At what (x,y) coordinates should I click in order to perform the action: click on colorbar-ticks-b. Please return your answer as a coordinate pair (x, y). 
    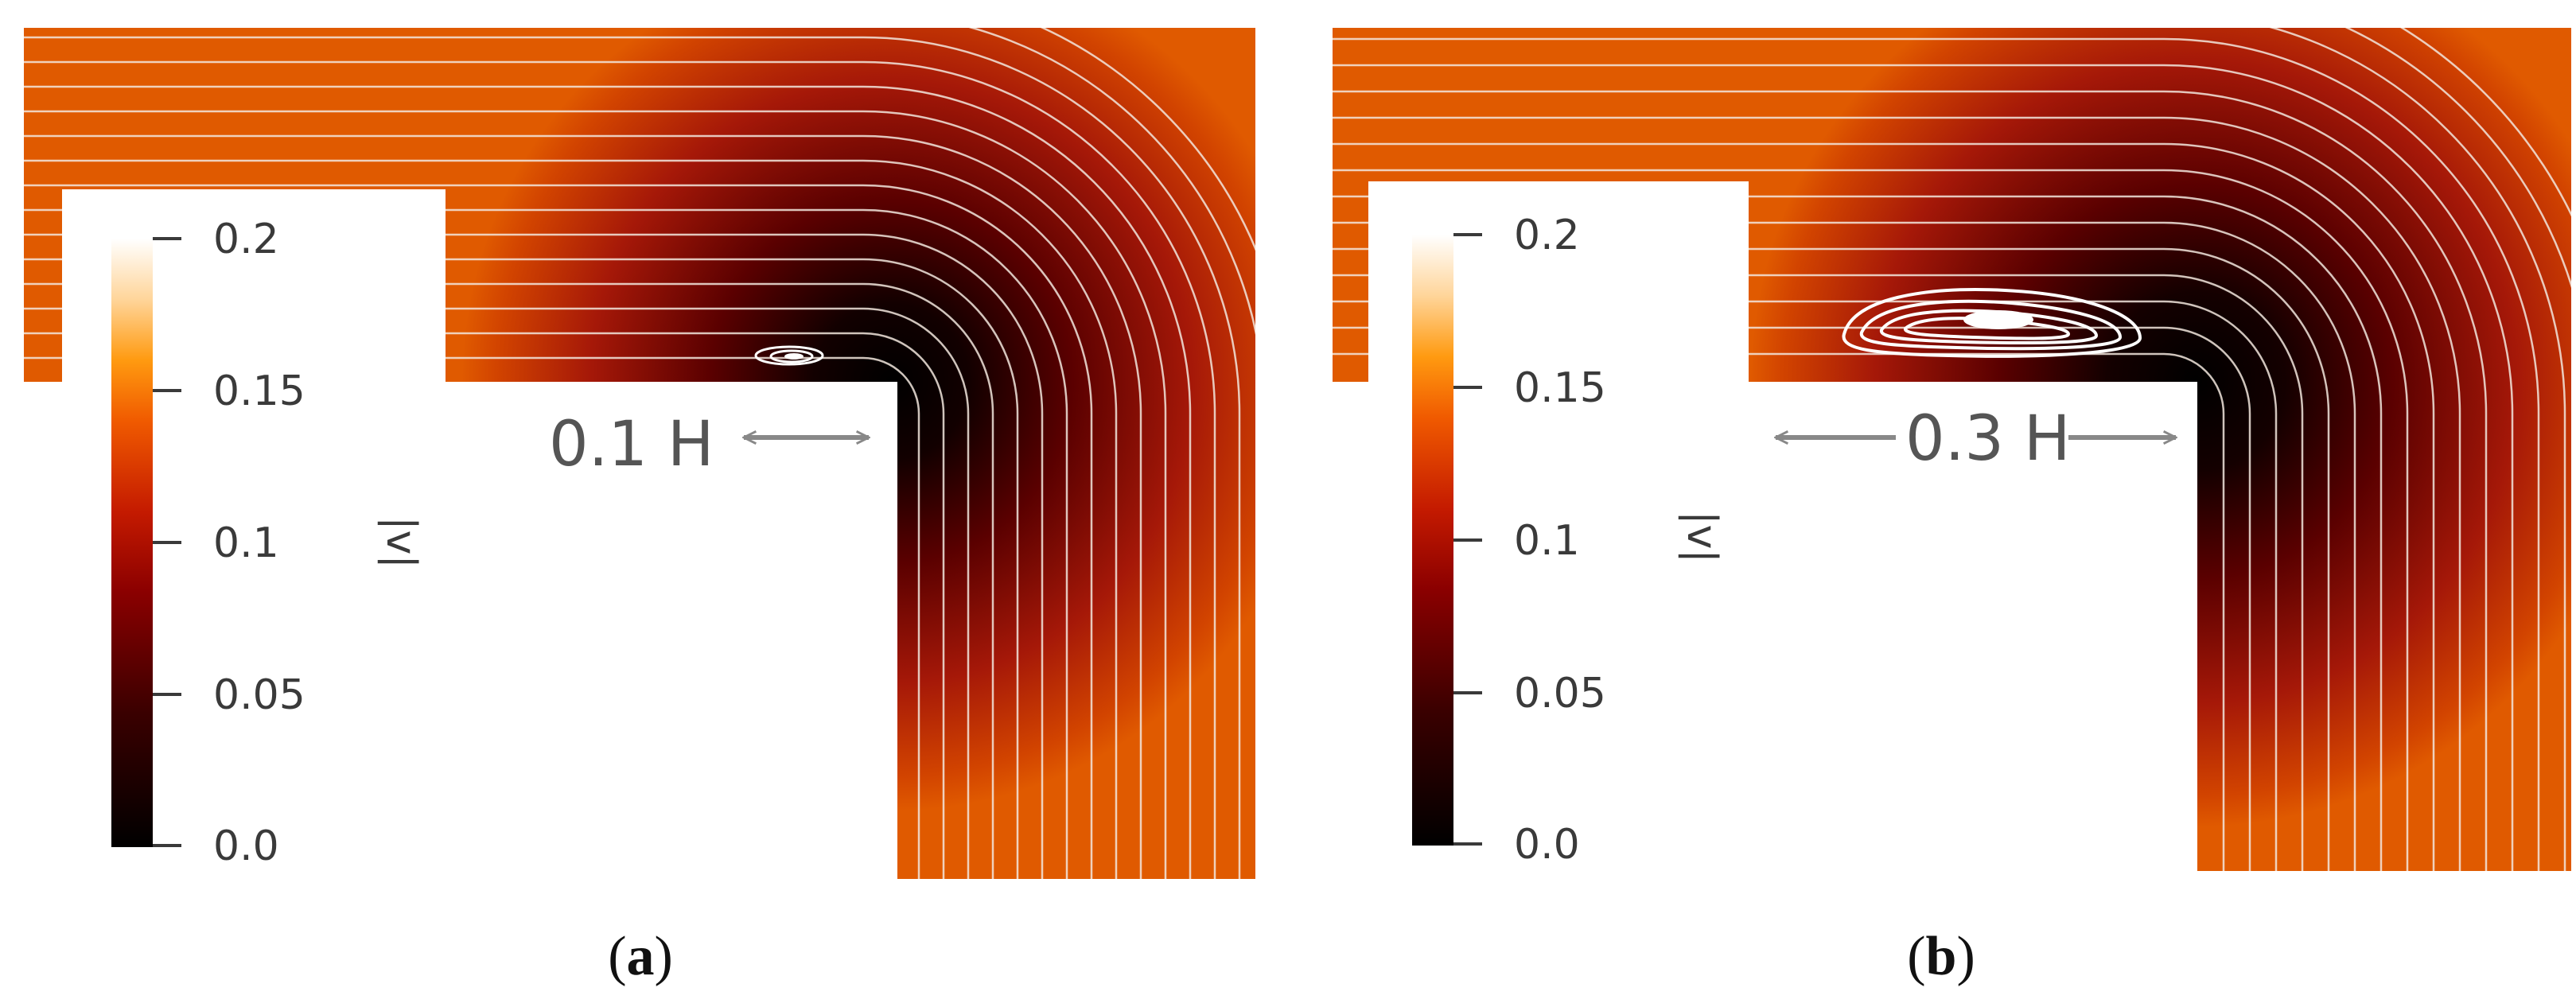
    Looking at the image, I should click on (1468, 539).